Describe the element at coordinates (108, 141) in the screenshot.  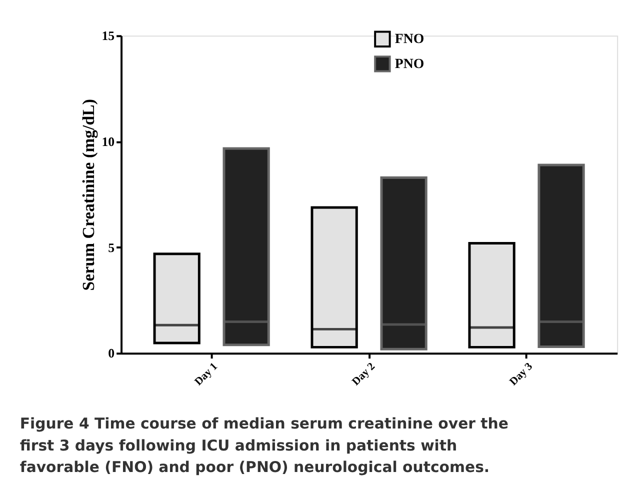
I see `y-tick-label: 10` at that location.